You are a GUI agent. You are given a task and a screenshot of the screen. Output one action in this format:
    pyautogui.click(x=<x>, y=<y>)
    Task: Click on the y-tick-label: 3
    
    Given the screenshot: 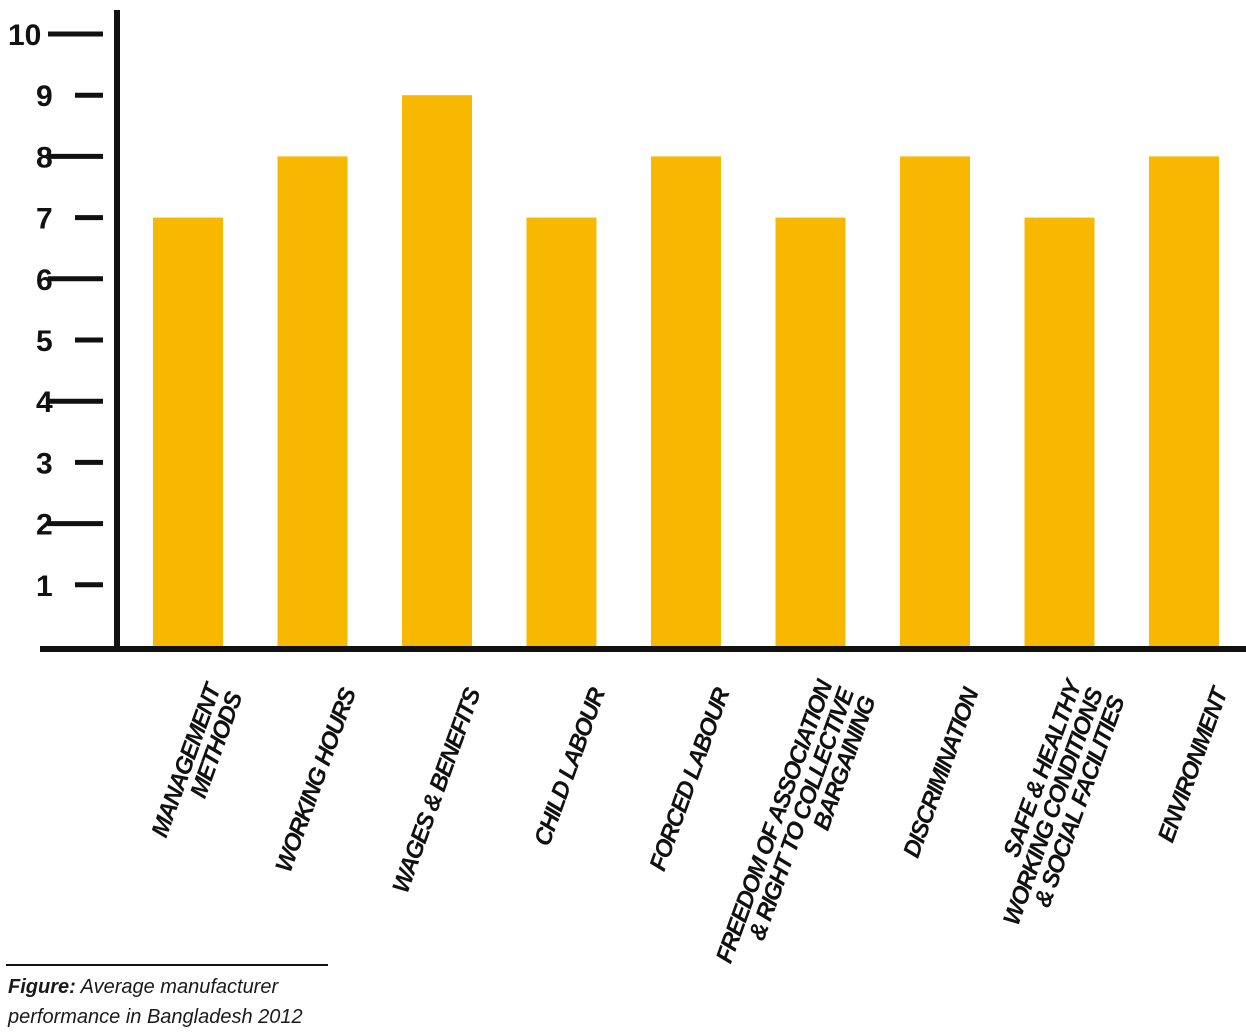 What is the action you would take?
    pyautogui.click(x=44, y=463)
    